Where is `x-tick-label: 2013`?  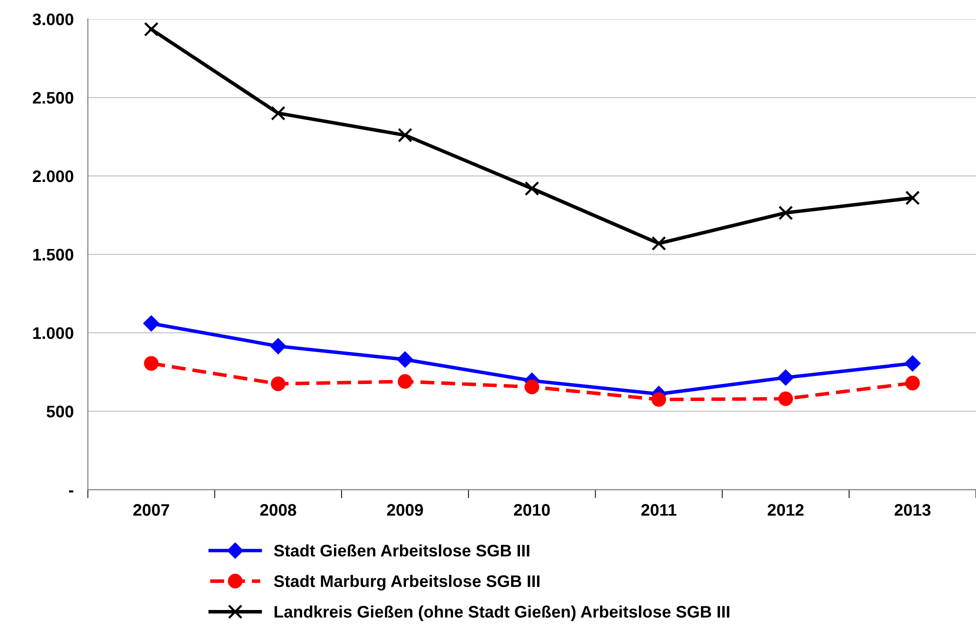
x-tick-label: 2013 is located at coordinates (912, 510).